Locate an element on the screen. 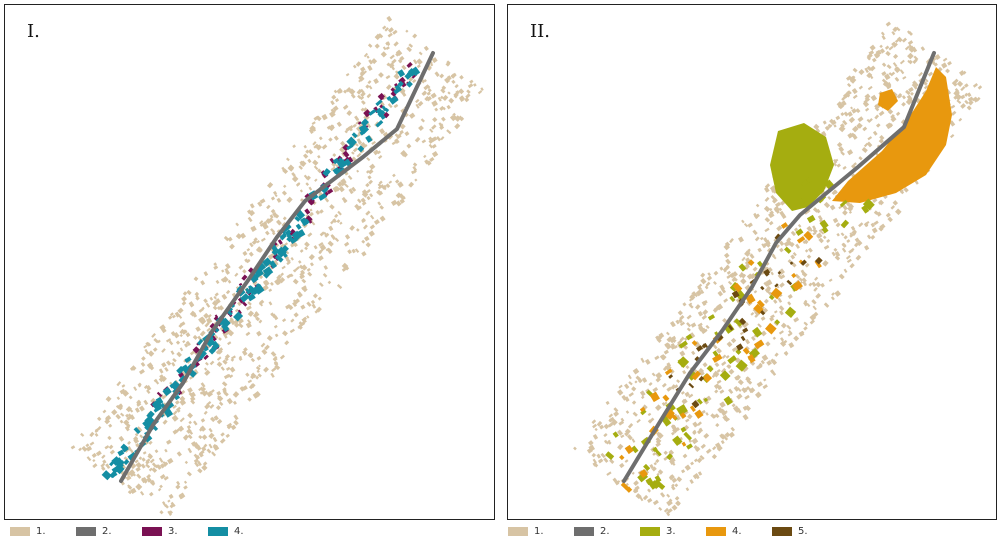 The image size is (1000, 544). legend-label: 2. is located at coordinates (107, 531).